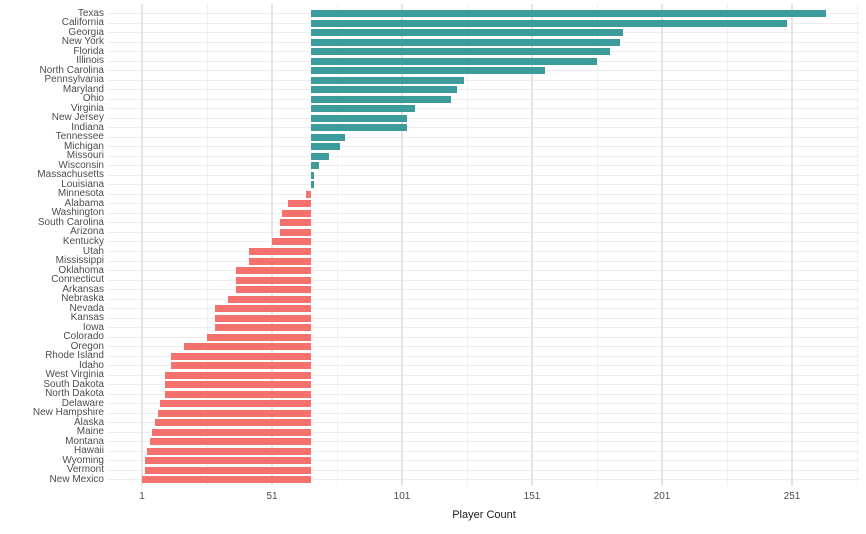 The height and width of the screenshot is (534, 866). What do you see at coordinates (83, 337) in the screenshot?
I see `y-axis-label: Colorado` at bounding box center [83, 337].